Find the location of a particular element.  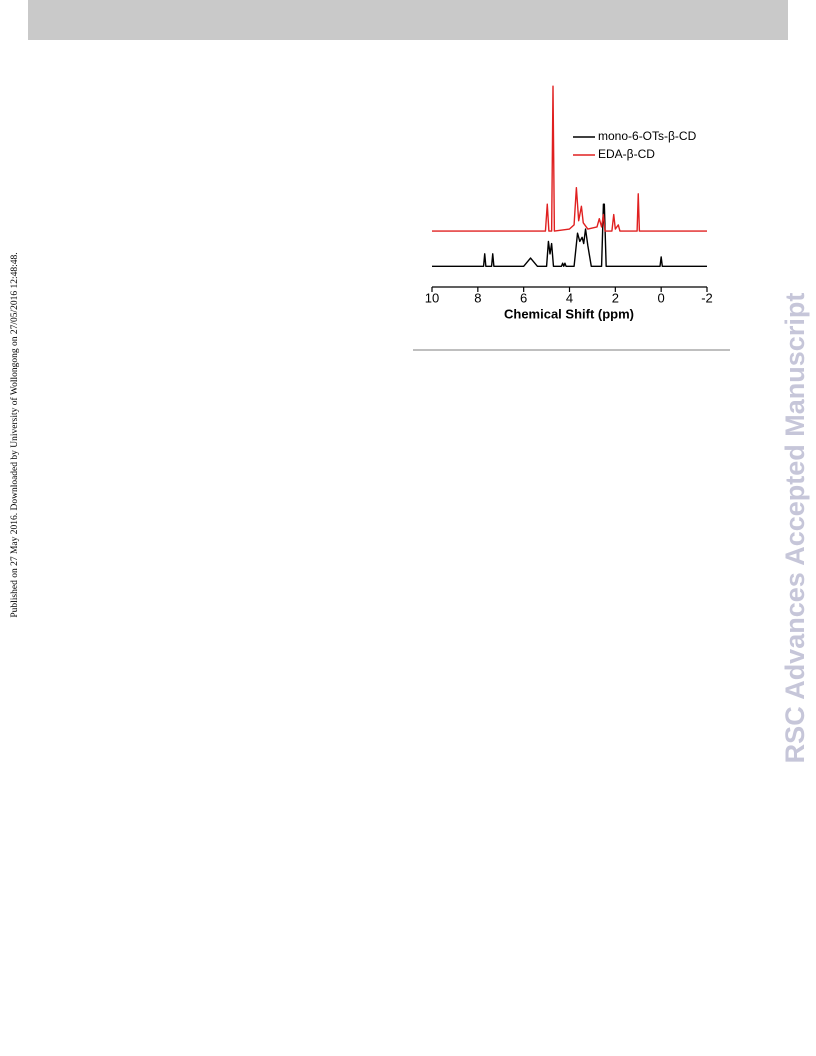

x-tick-label: 2 is located at coordinates (615, 297).